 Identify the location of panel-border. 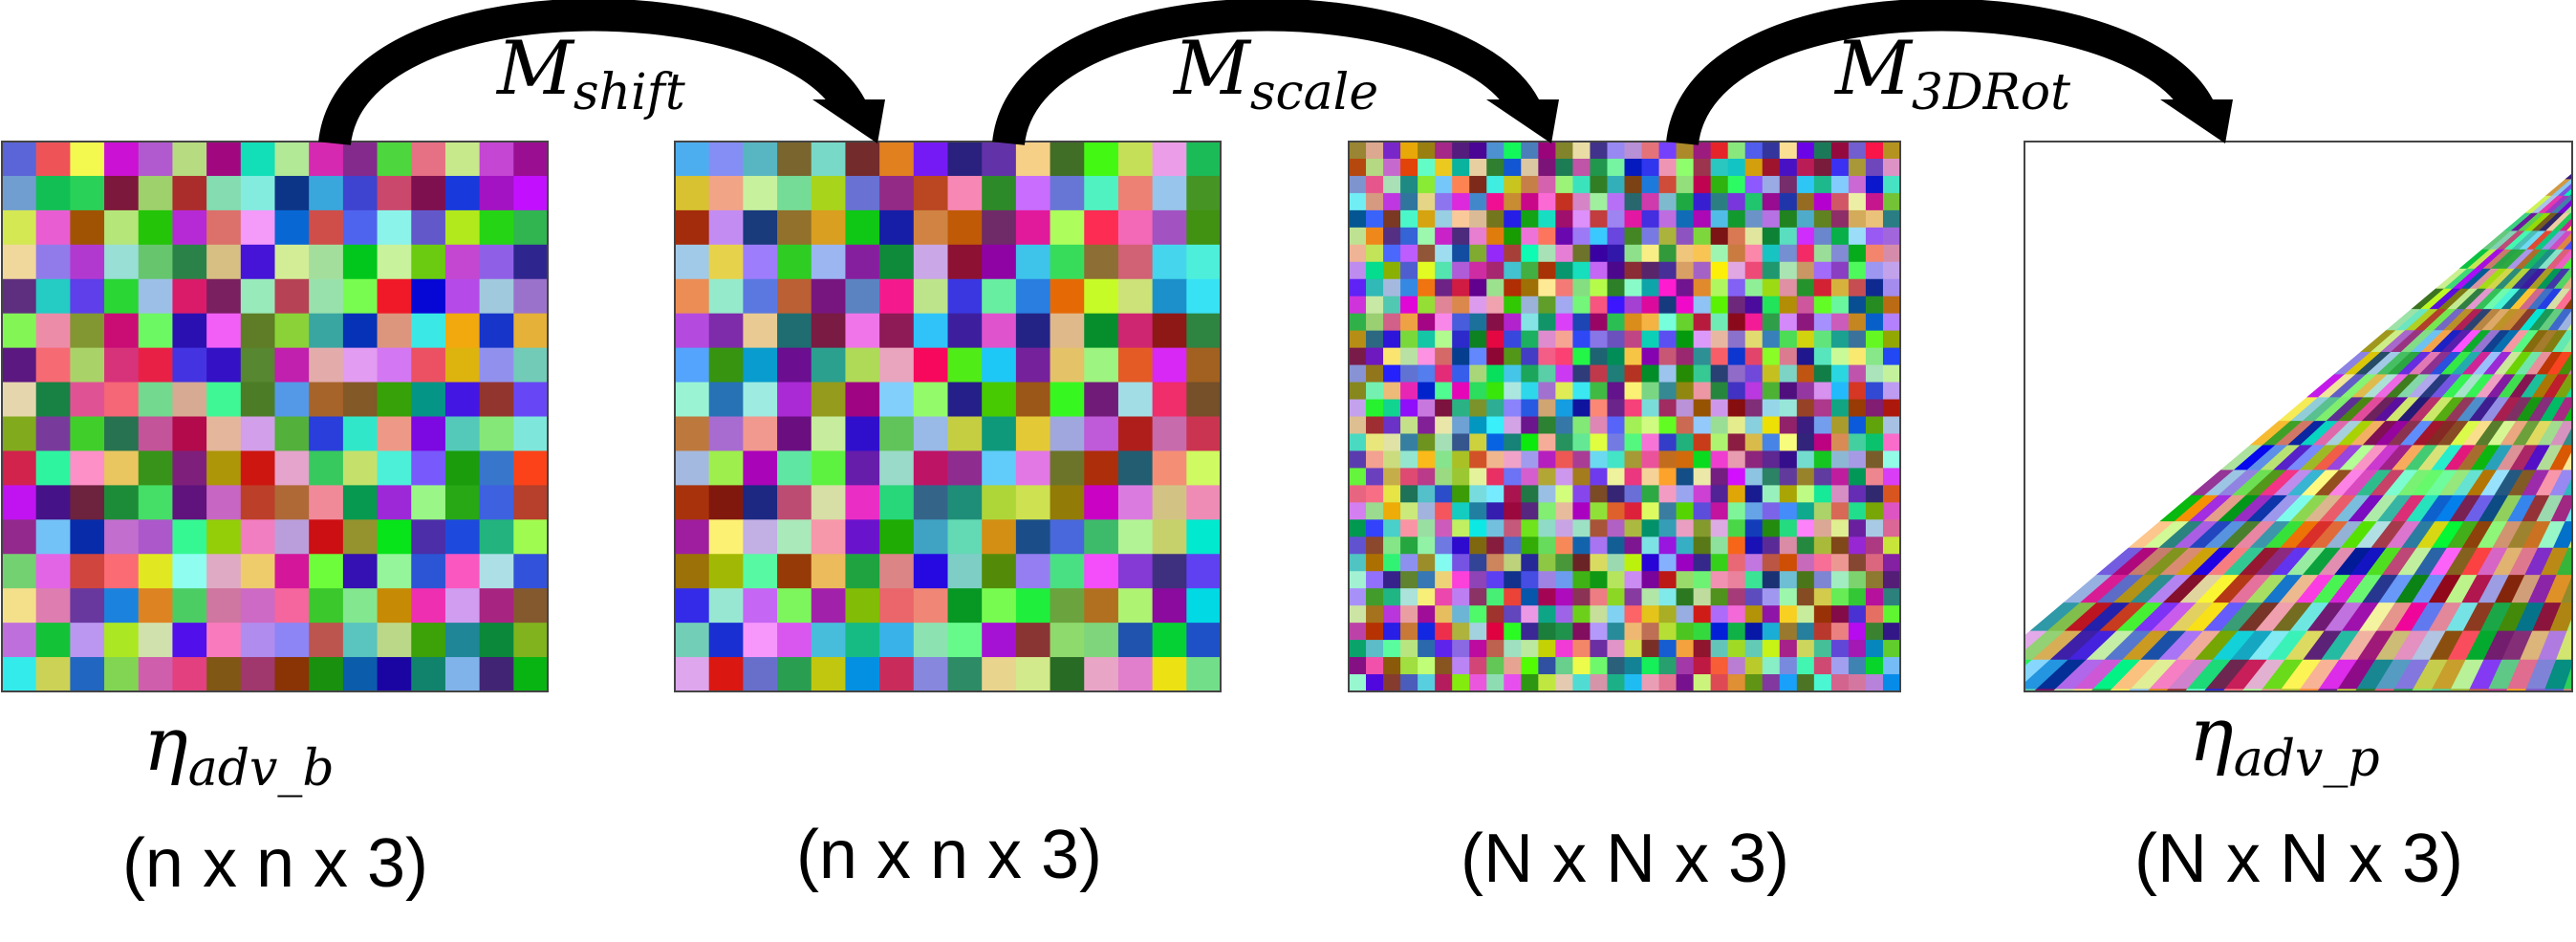
(948, 417).